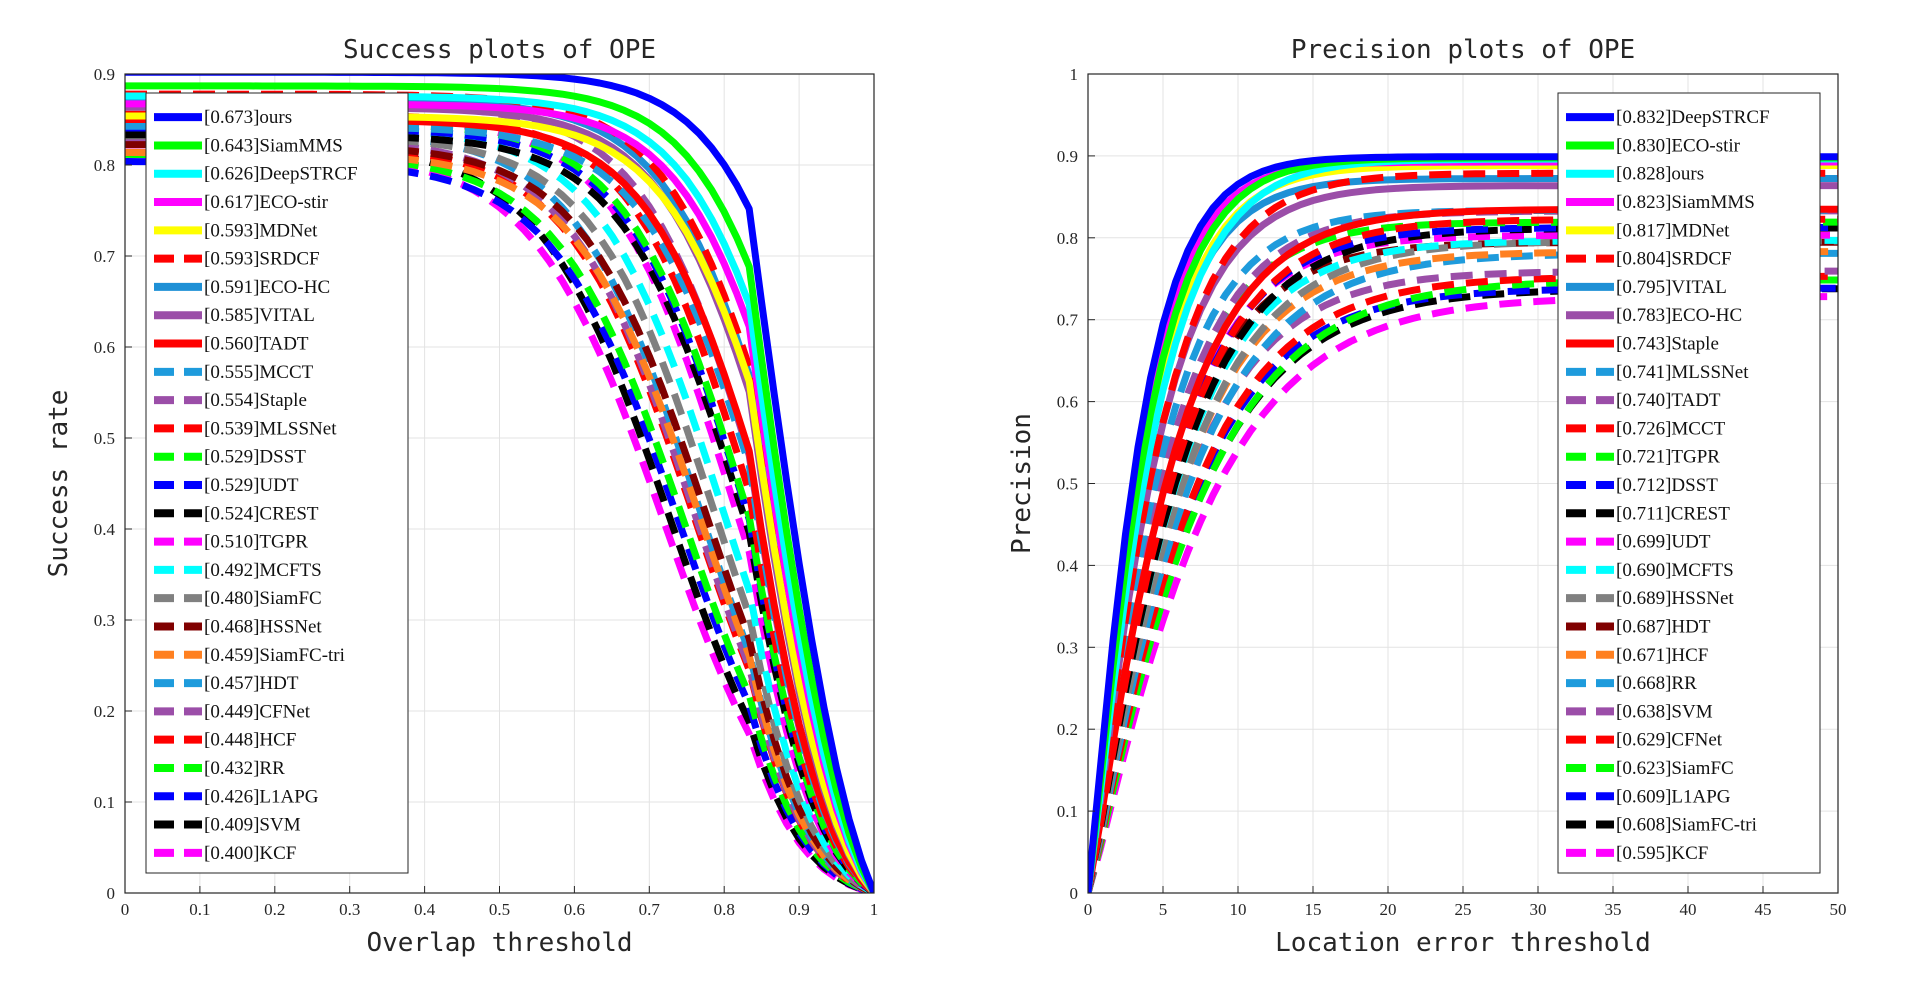 The image size is (1906, 989). Describe the element at coordinates (1673, 796) in the screenshot. I see `legend-entry: [0.609]L1APG` at that location.